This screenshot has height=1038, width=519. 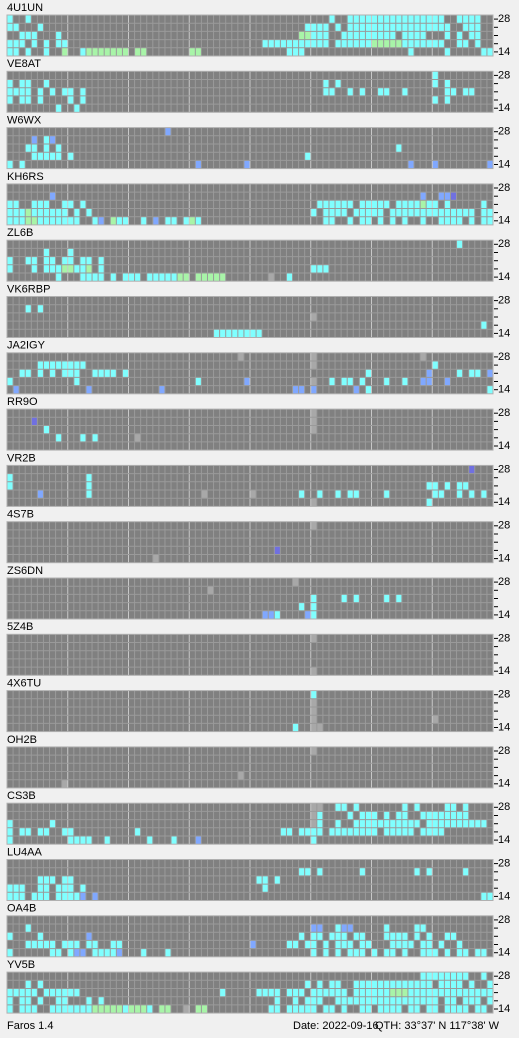 What do you see at coordinates (258, 255) in the screenshot?
I see `station-panel: ZL6B 28 14` at bounding box center [258, 255].